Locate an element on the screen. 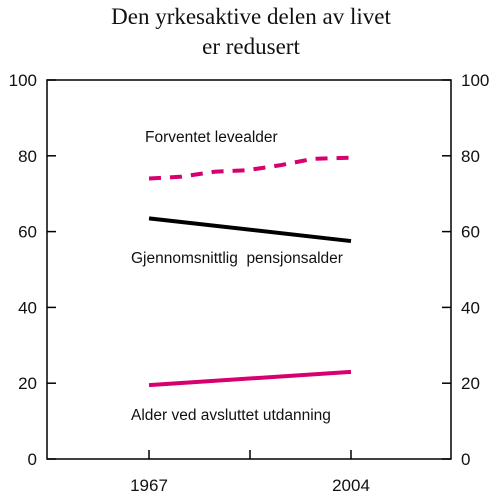 Image resolution: width=500 pixels, height=499 pixels. y-tick-label-left: 40 is located at coordinates (27, 307).